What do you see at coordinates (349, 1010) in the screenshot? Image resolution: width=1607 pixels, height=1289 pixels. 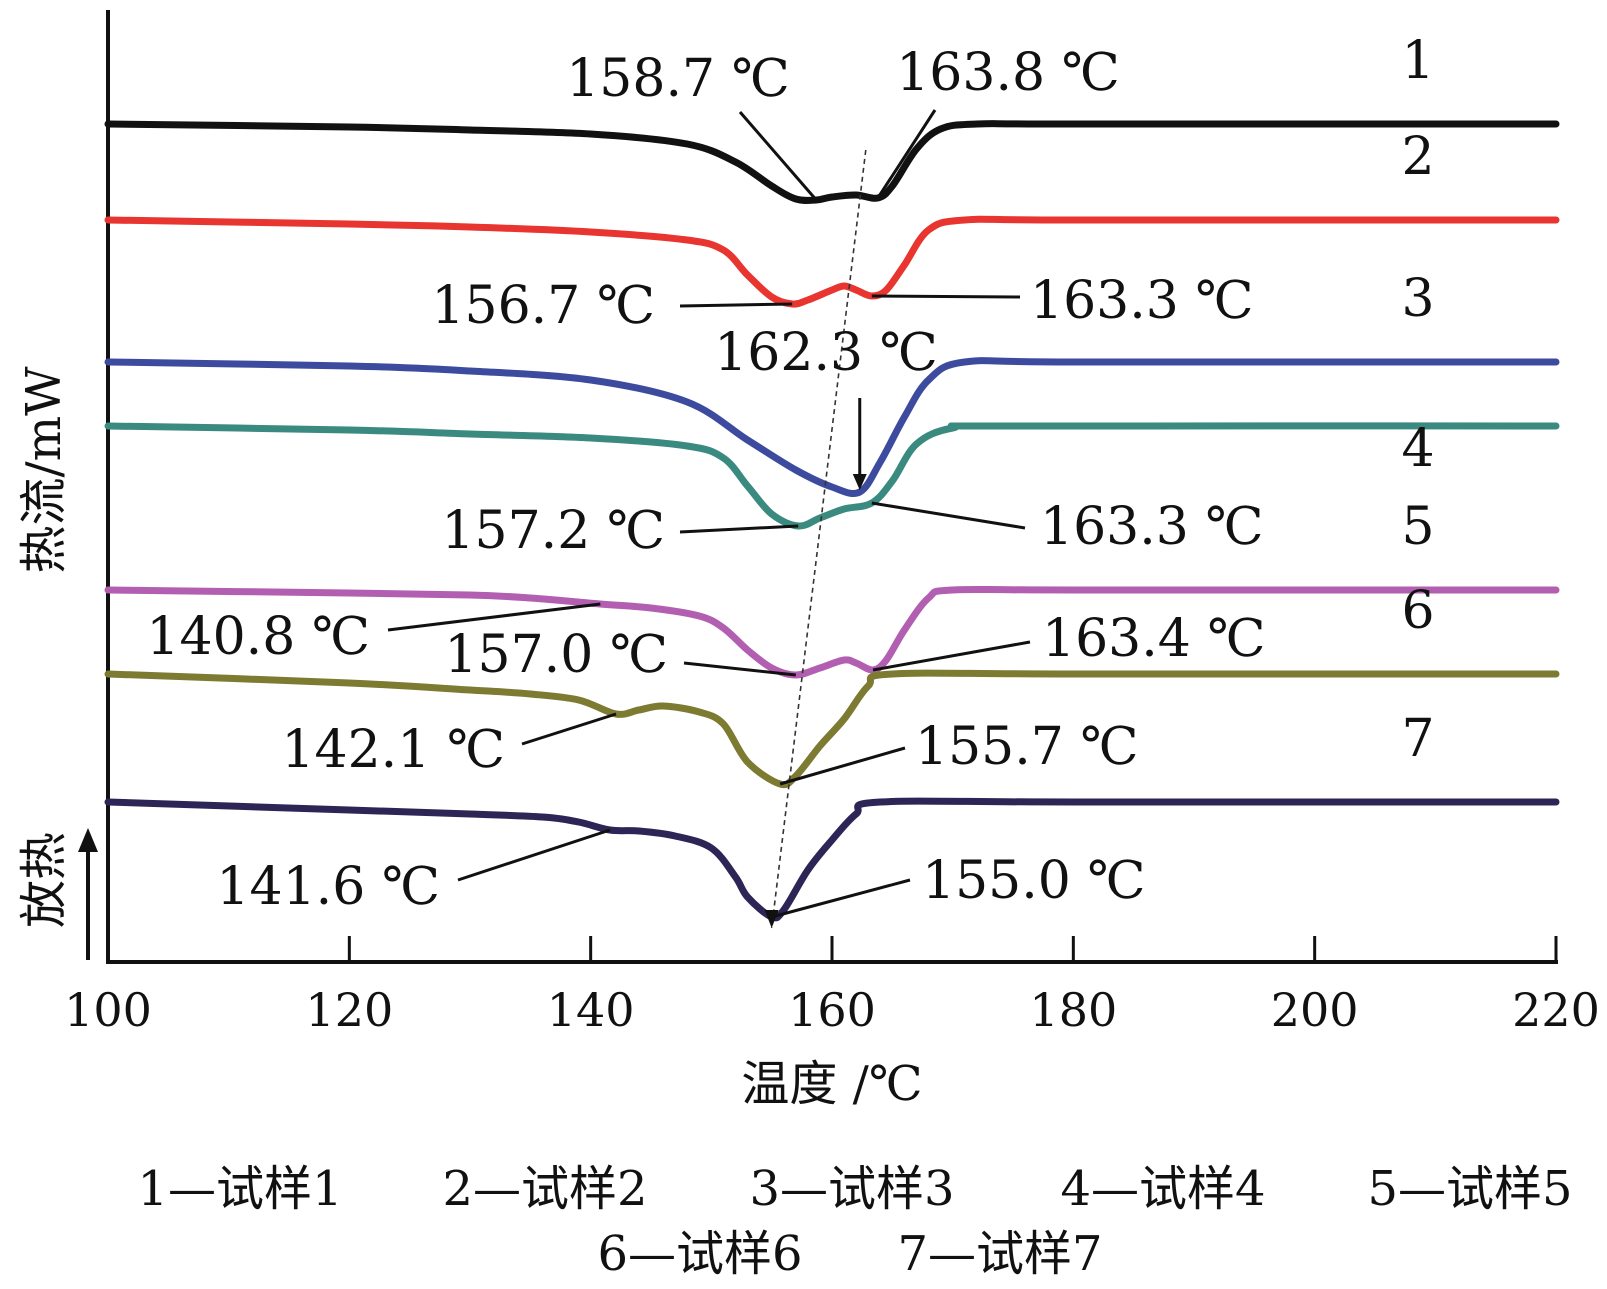 I see `x-tick-label: 120` at bounding box center [349, 1010].